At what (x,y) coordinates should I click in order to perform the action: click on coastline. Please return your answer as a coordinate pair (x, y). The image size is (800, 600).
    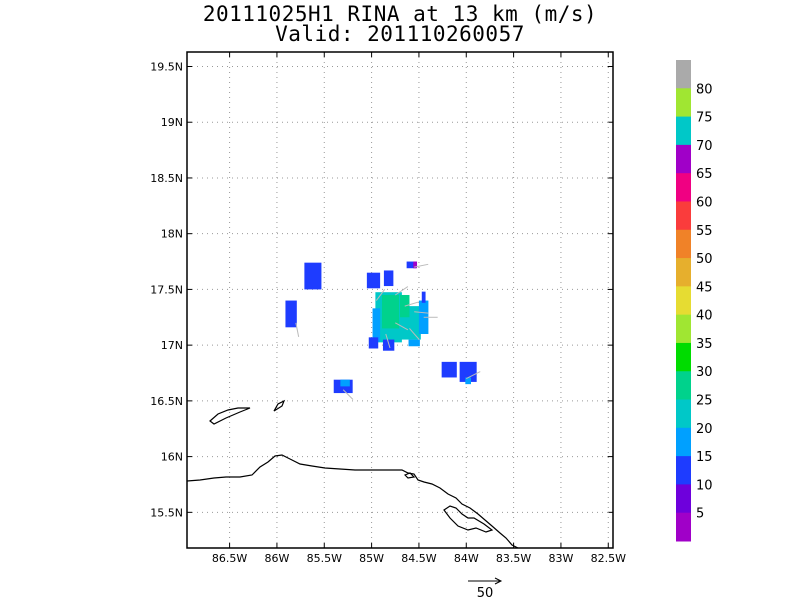
    Looking at the image, I should click on (352, 474).